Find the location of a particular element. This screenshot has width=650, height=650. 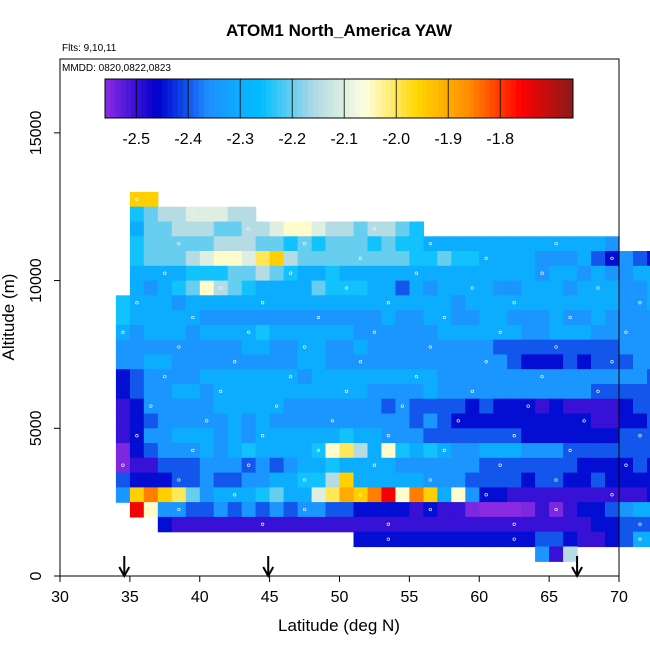

flights-annotation: Flts: 9,10,11 is located at coordinates (89, 48).